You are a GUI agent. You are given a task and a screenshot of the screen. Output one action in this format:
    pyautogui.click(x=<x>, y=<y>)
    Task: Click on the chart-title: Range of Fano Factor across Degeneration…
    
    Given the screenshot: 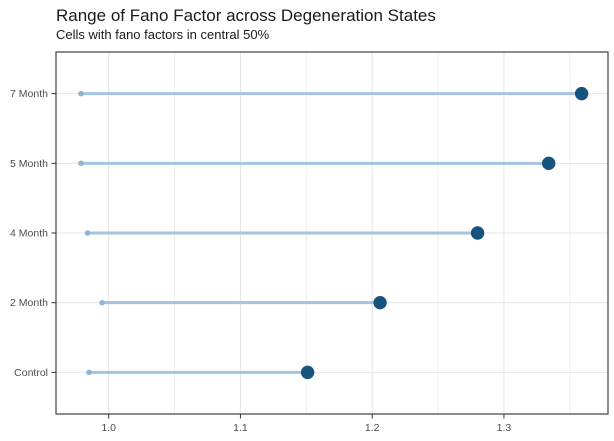 What is the action you would take?
    pyautogui.click(x=246, y=15)
    